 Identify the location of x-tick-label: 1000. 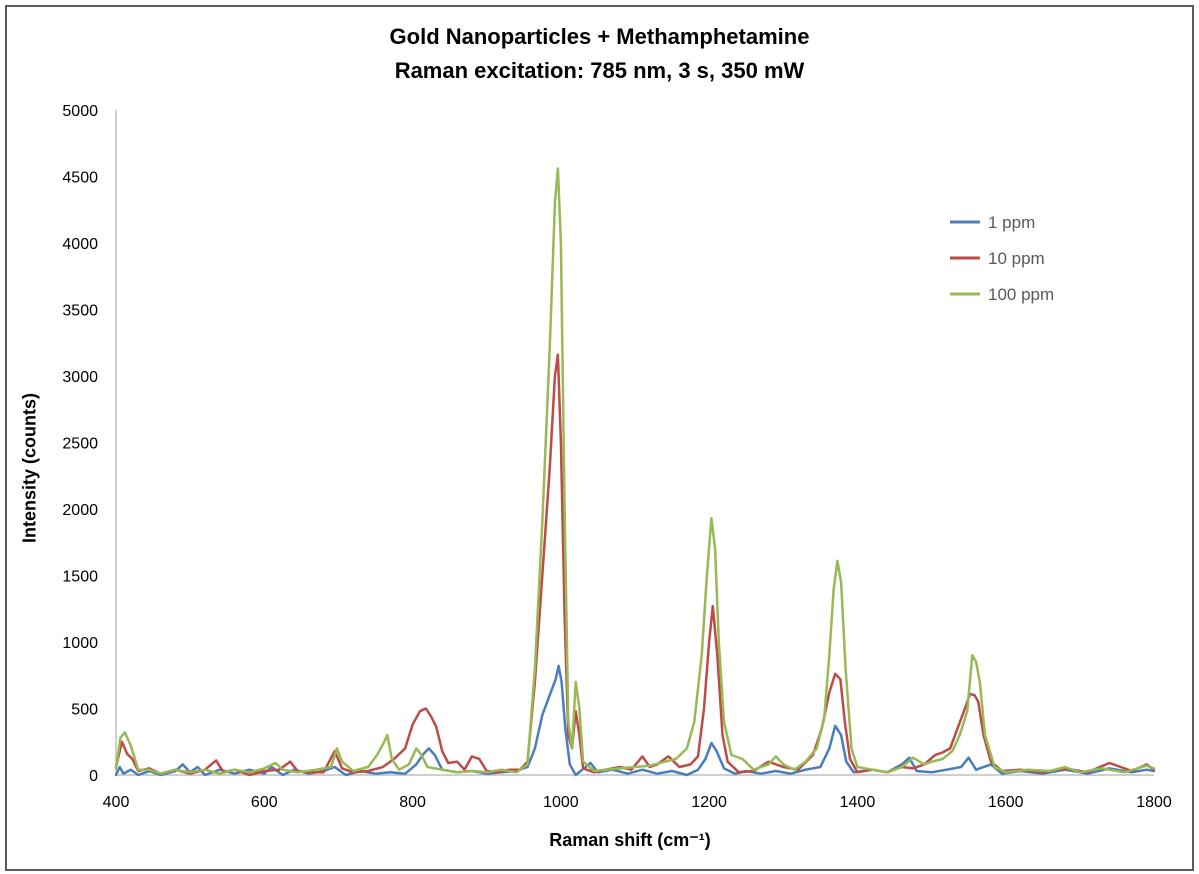
(561, 802).